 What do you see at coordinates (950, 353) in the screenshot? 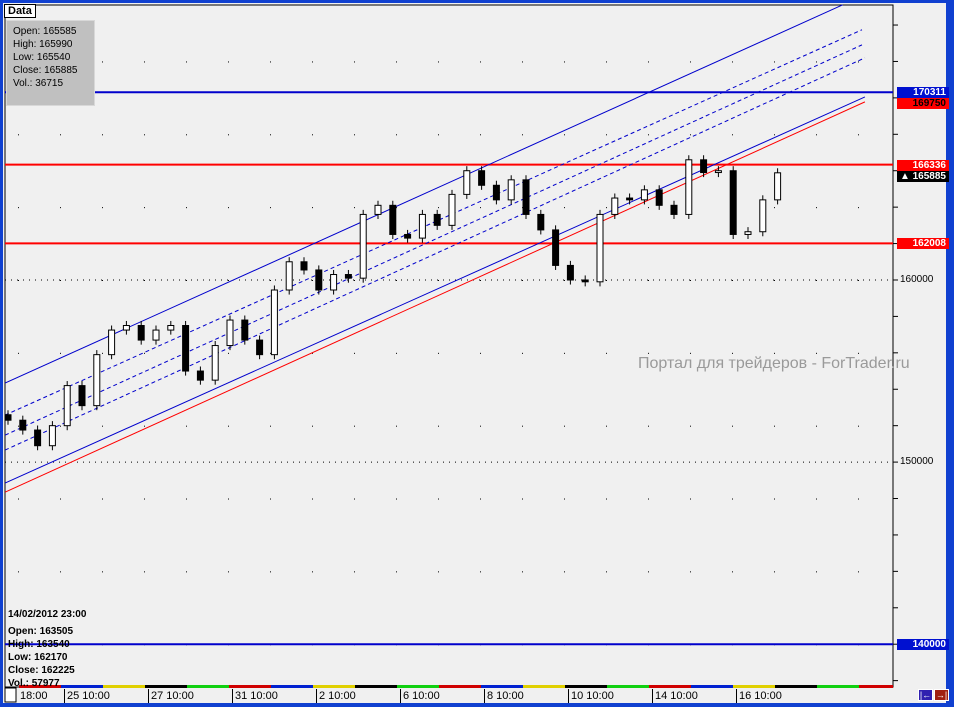
I see `window-border` at bounding box center [950, 353].